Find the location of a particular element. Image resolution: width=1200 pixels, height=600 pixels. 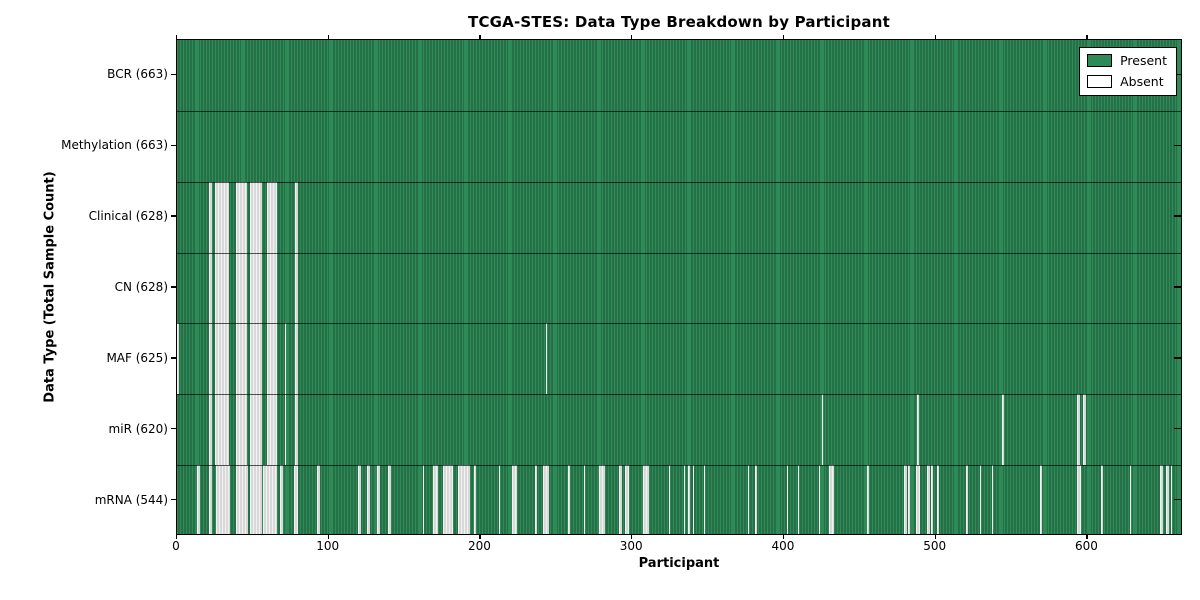

y-tick-label-maf: MAF (625) is located at coordinates (137, 357).